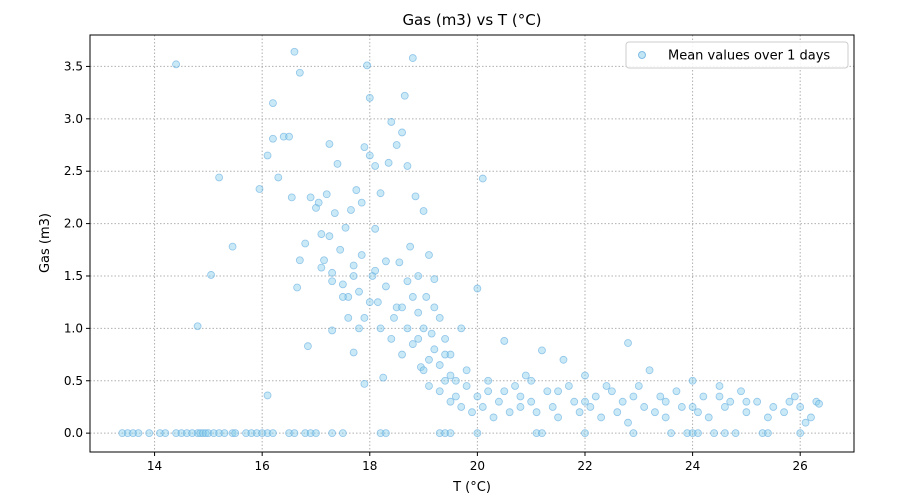 The image size is (900, 500). I want to click on x-axis-label: T (°C), so click(471, 487).